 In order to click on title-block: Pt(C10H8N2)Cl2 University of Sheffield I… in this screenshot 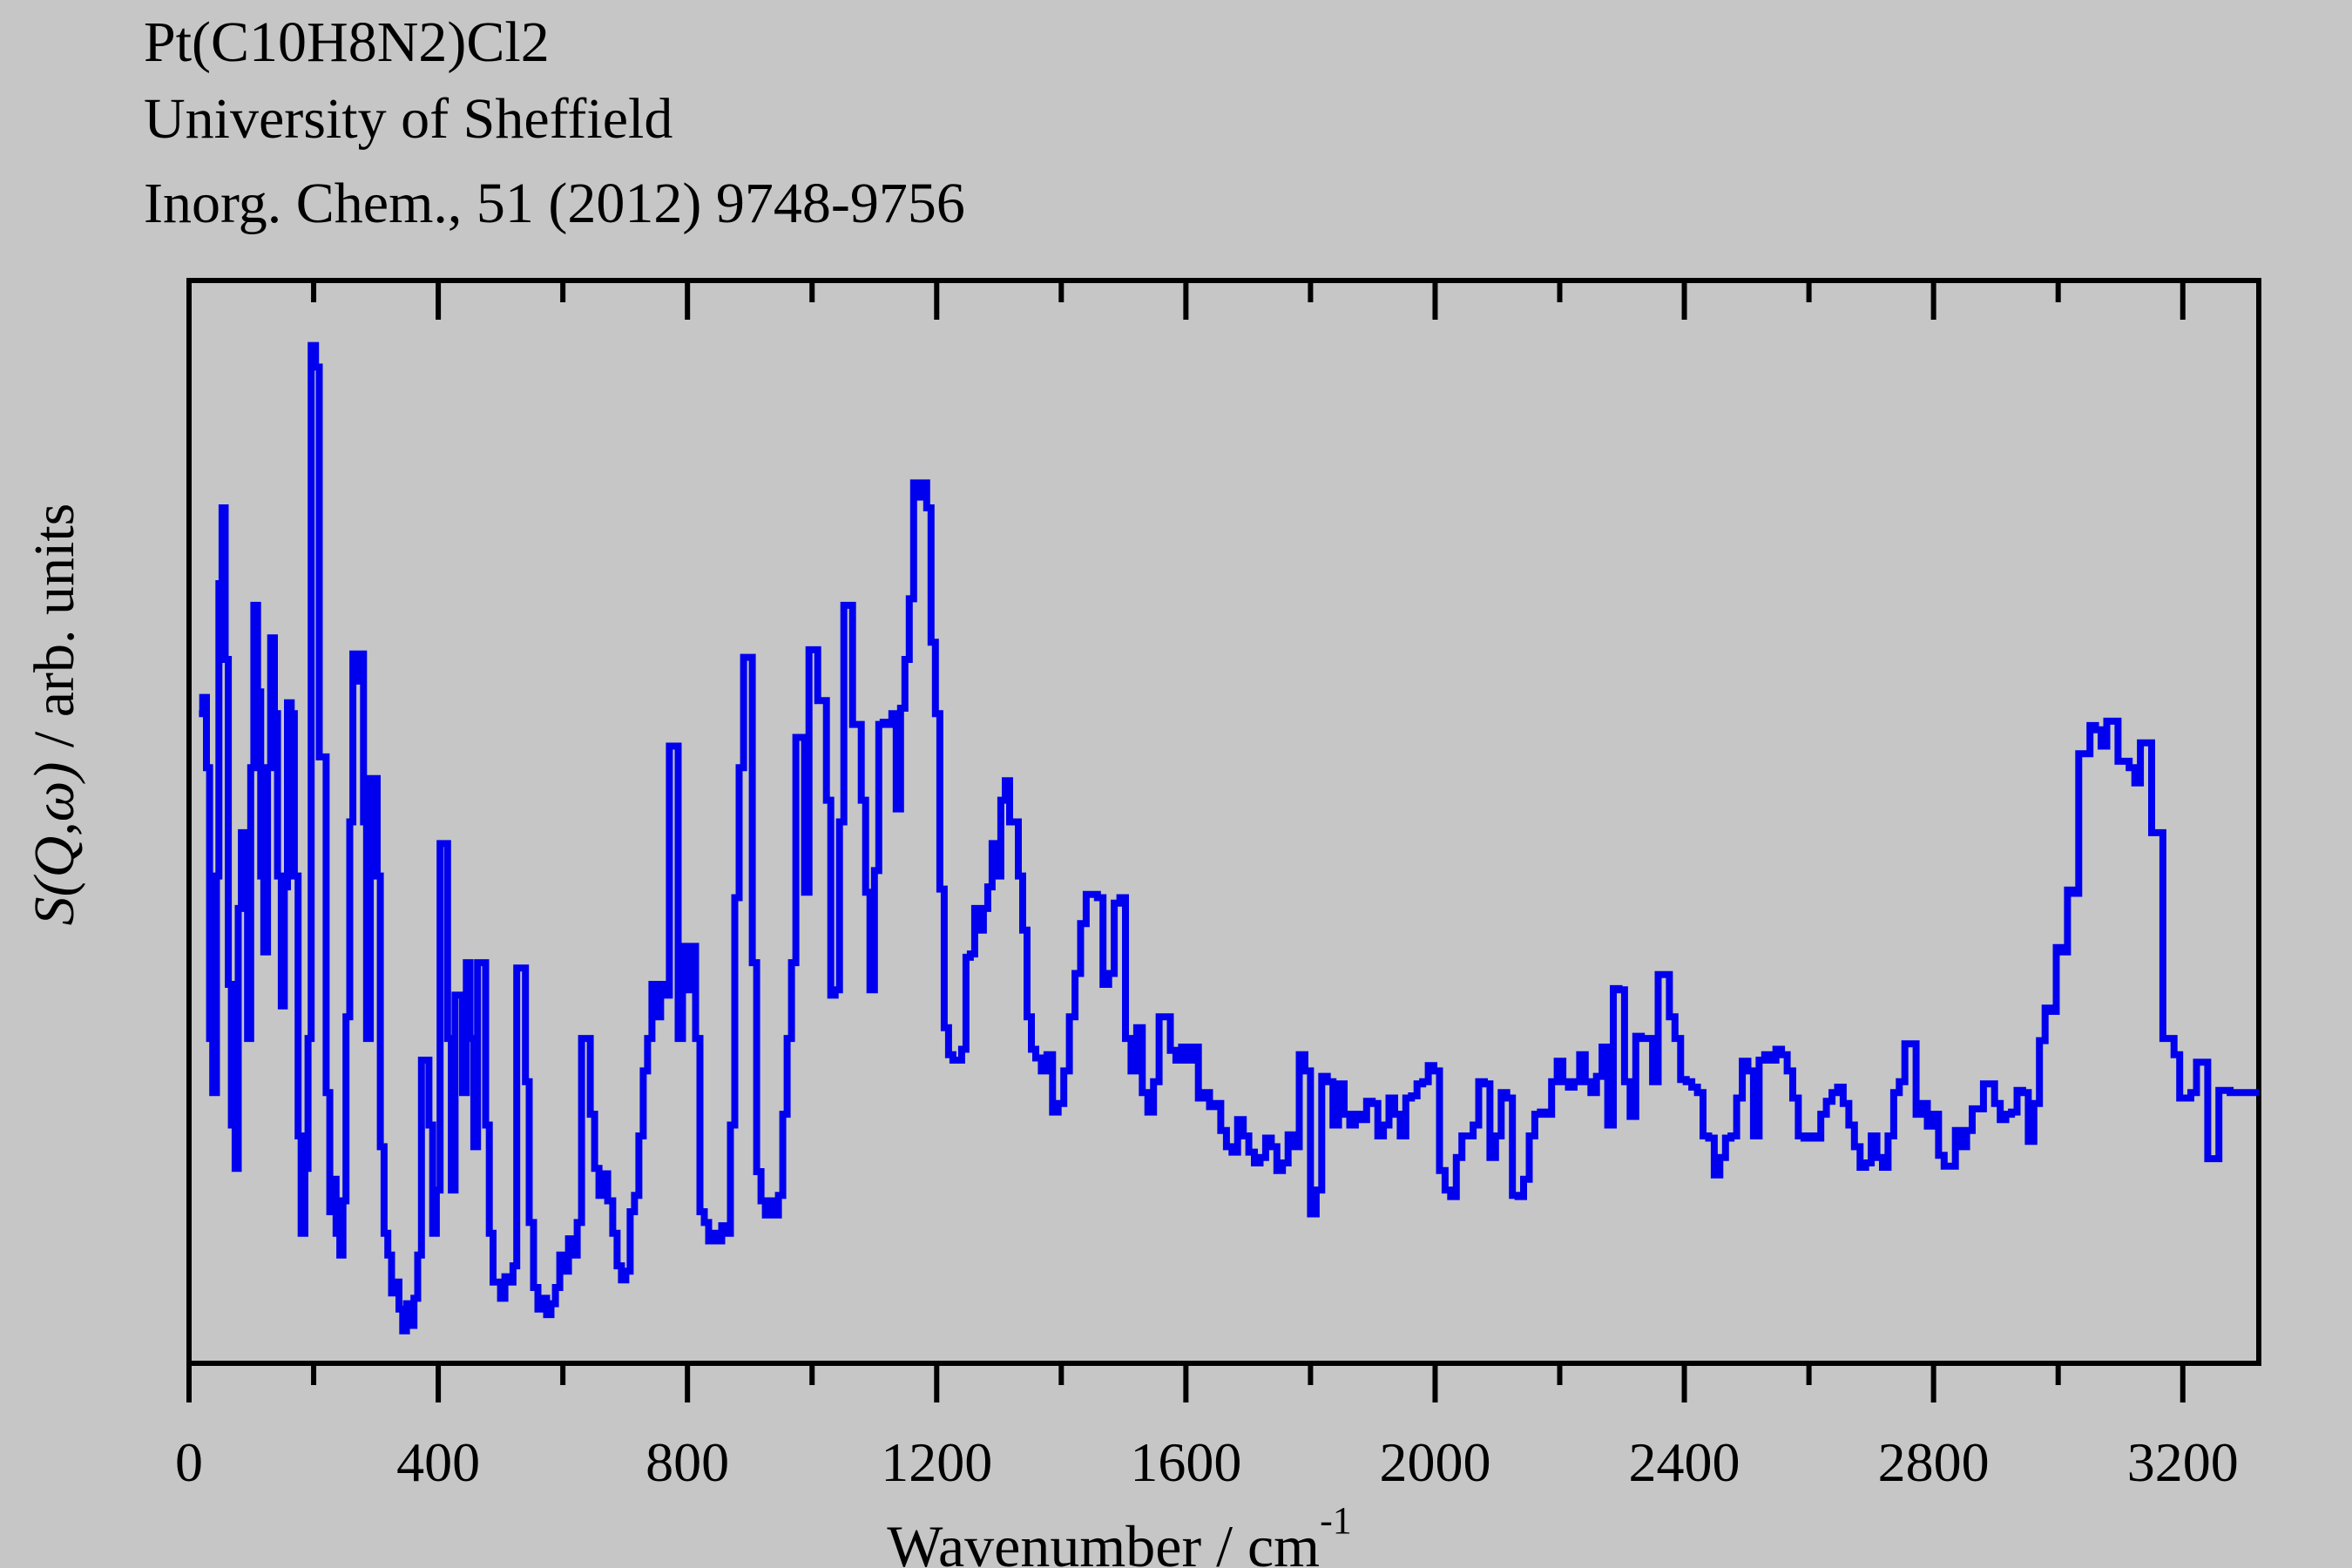, I will do `click(554, 122)`.